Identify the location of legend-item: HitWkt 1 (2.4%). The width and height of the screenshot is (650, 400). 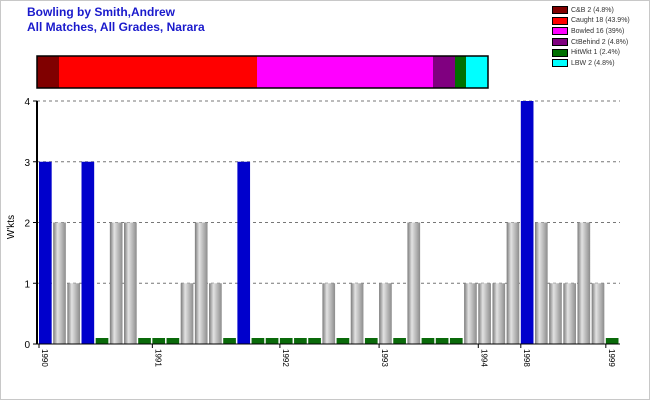
(591, 53).